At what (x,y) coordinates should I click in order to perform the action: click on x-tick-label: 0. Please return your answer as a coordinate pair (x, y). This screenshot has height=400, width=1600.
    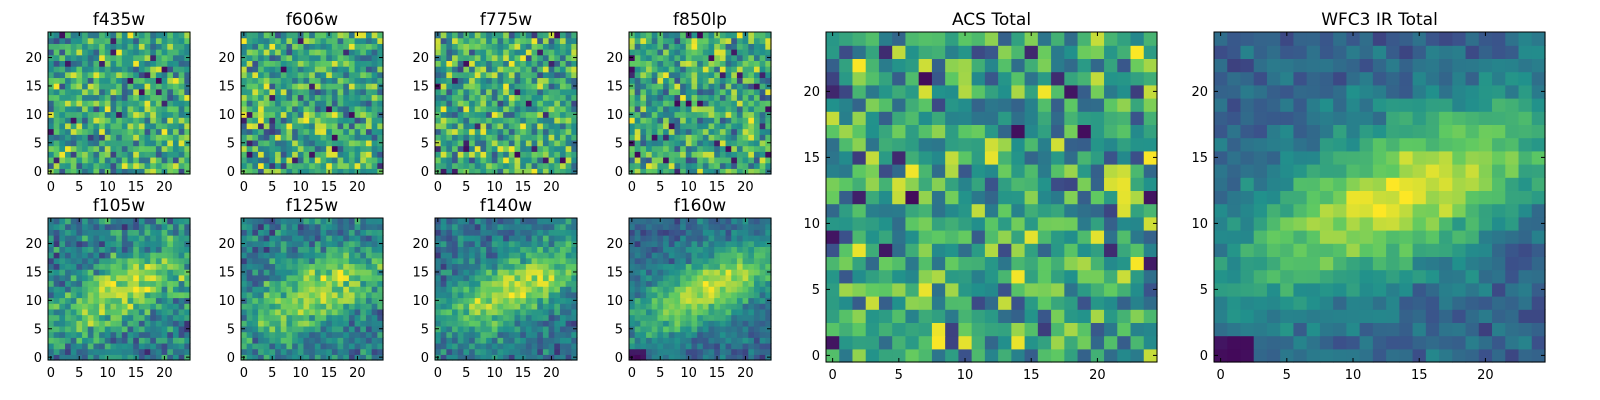
    Looking at the image, I should click on (51, 373).